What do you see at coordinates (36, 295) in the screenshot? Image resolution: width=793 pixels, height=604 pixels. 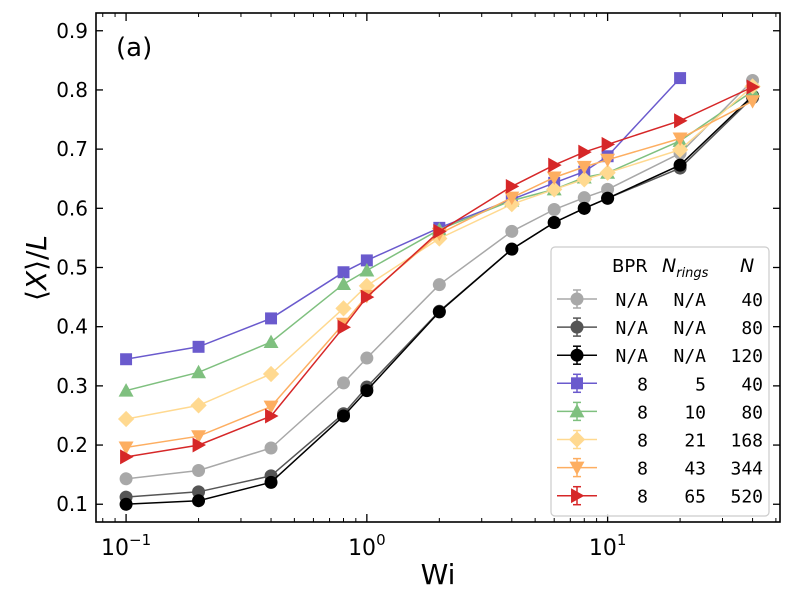 I see `y-axis-label-open: ⟨` at bounding box center [36, 295].